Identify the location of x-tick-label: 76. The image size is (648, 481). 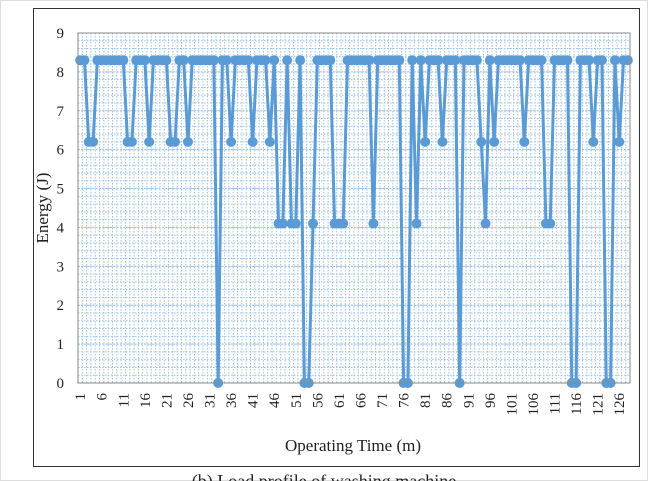
(405, 401).